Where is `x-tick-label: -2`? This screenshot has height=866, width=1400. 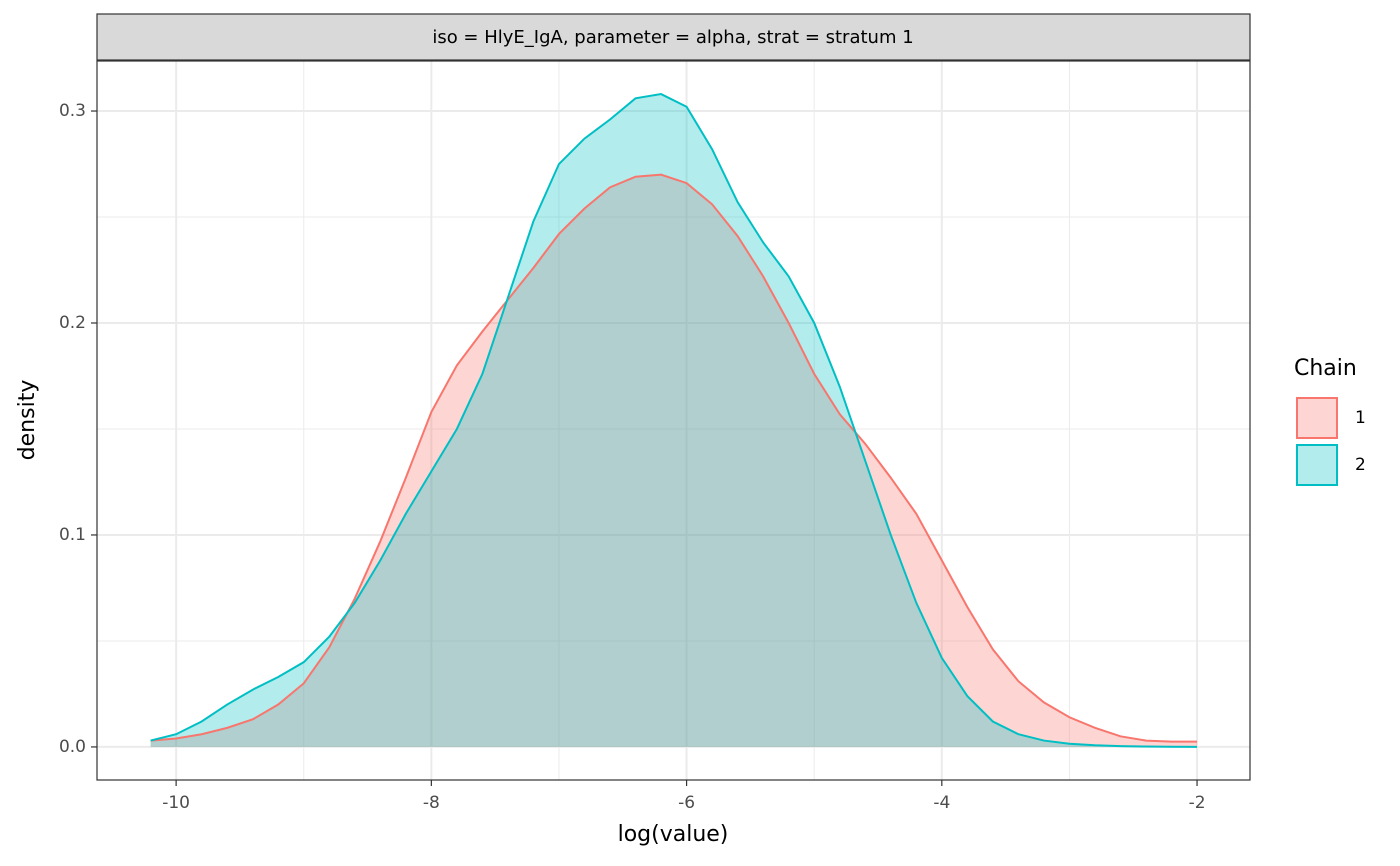 x-tick-label: -2 is located at coordinates (1197, 803).